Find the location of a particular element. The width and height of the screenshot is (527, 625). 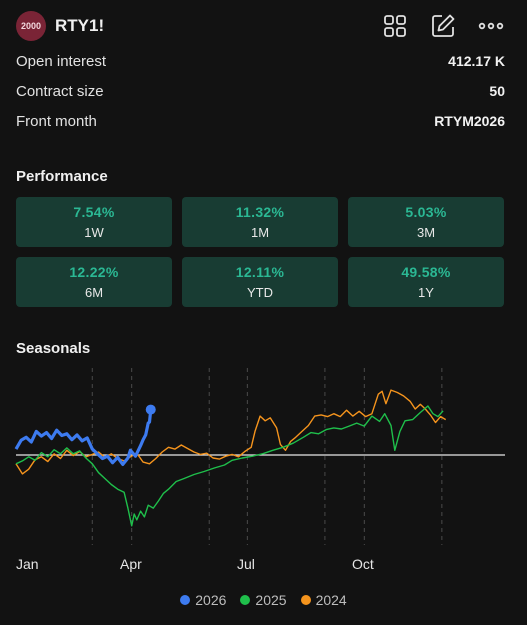

month-label-apr: Apr is located at coordinates (131, 564).